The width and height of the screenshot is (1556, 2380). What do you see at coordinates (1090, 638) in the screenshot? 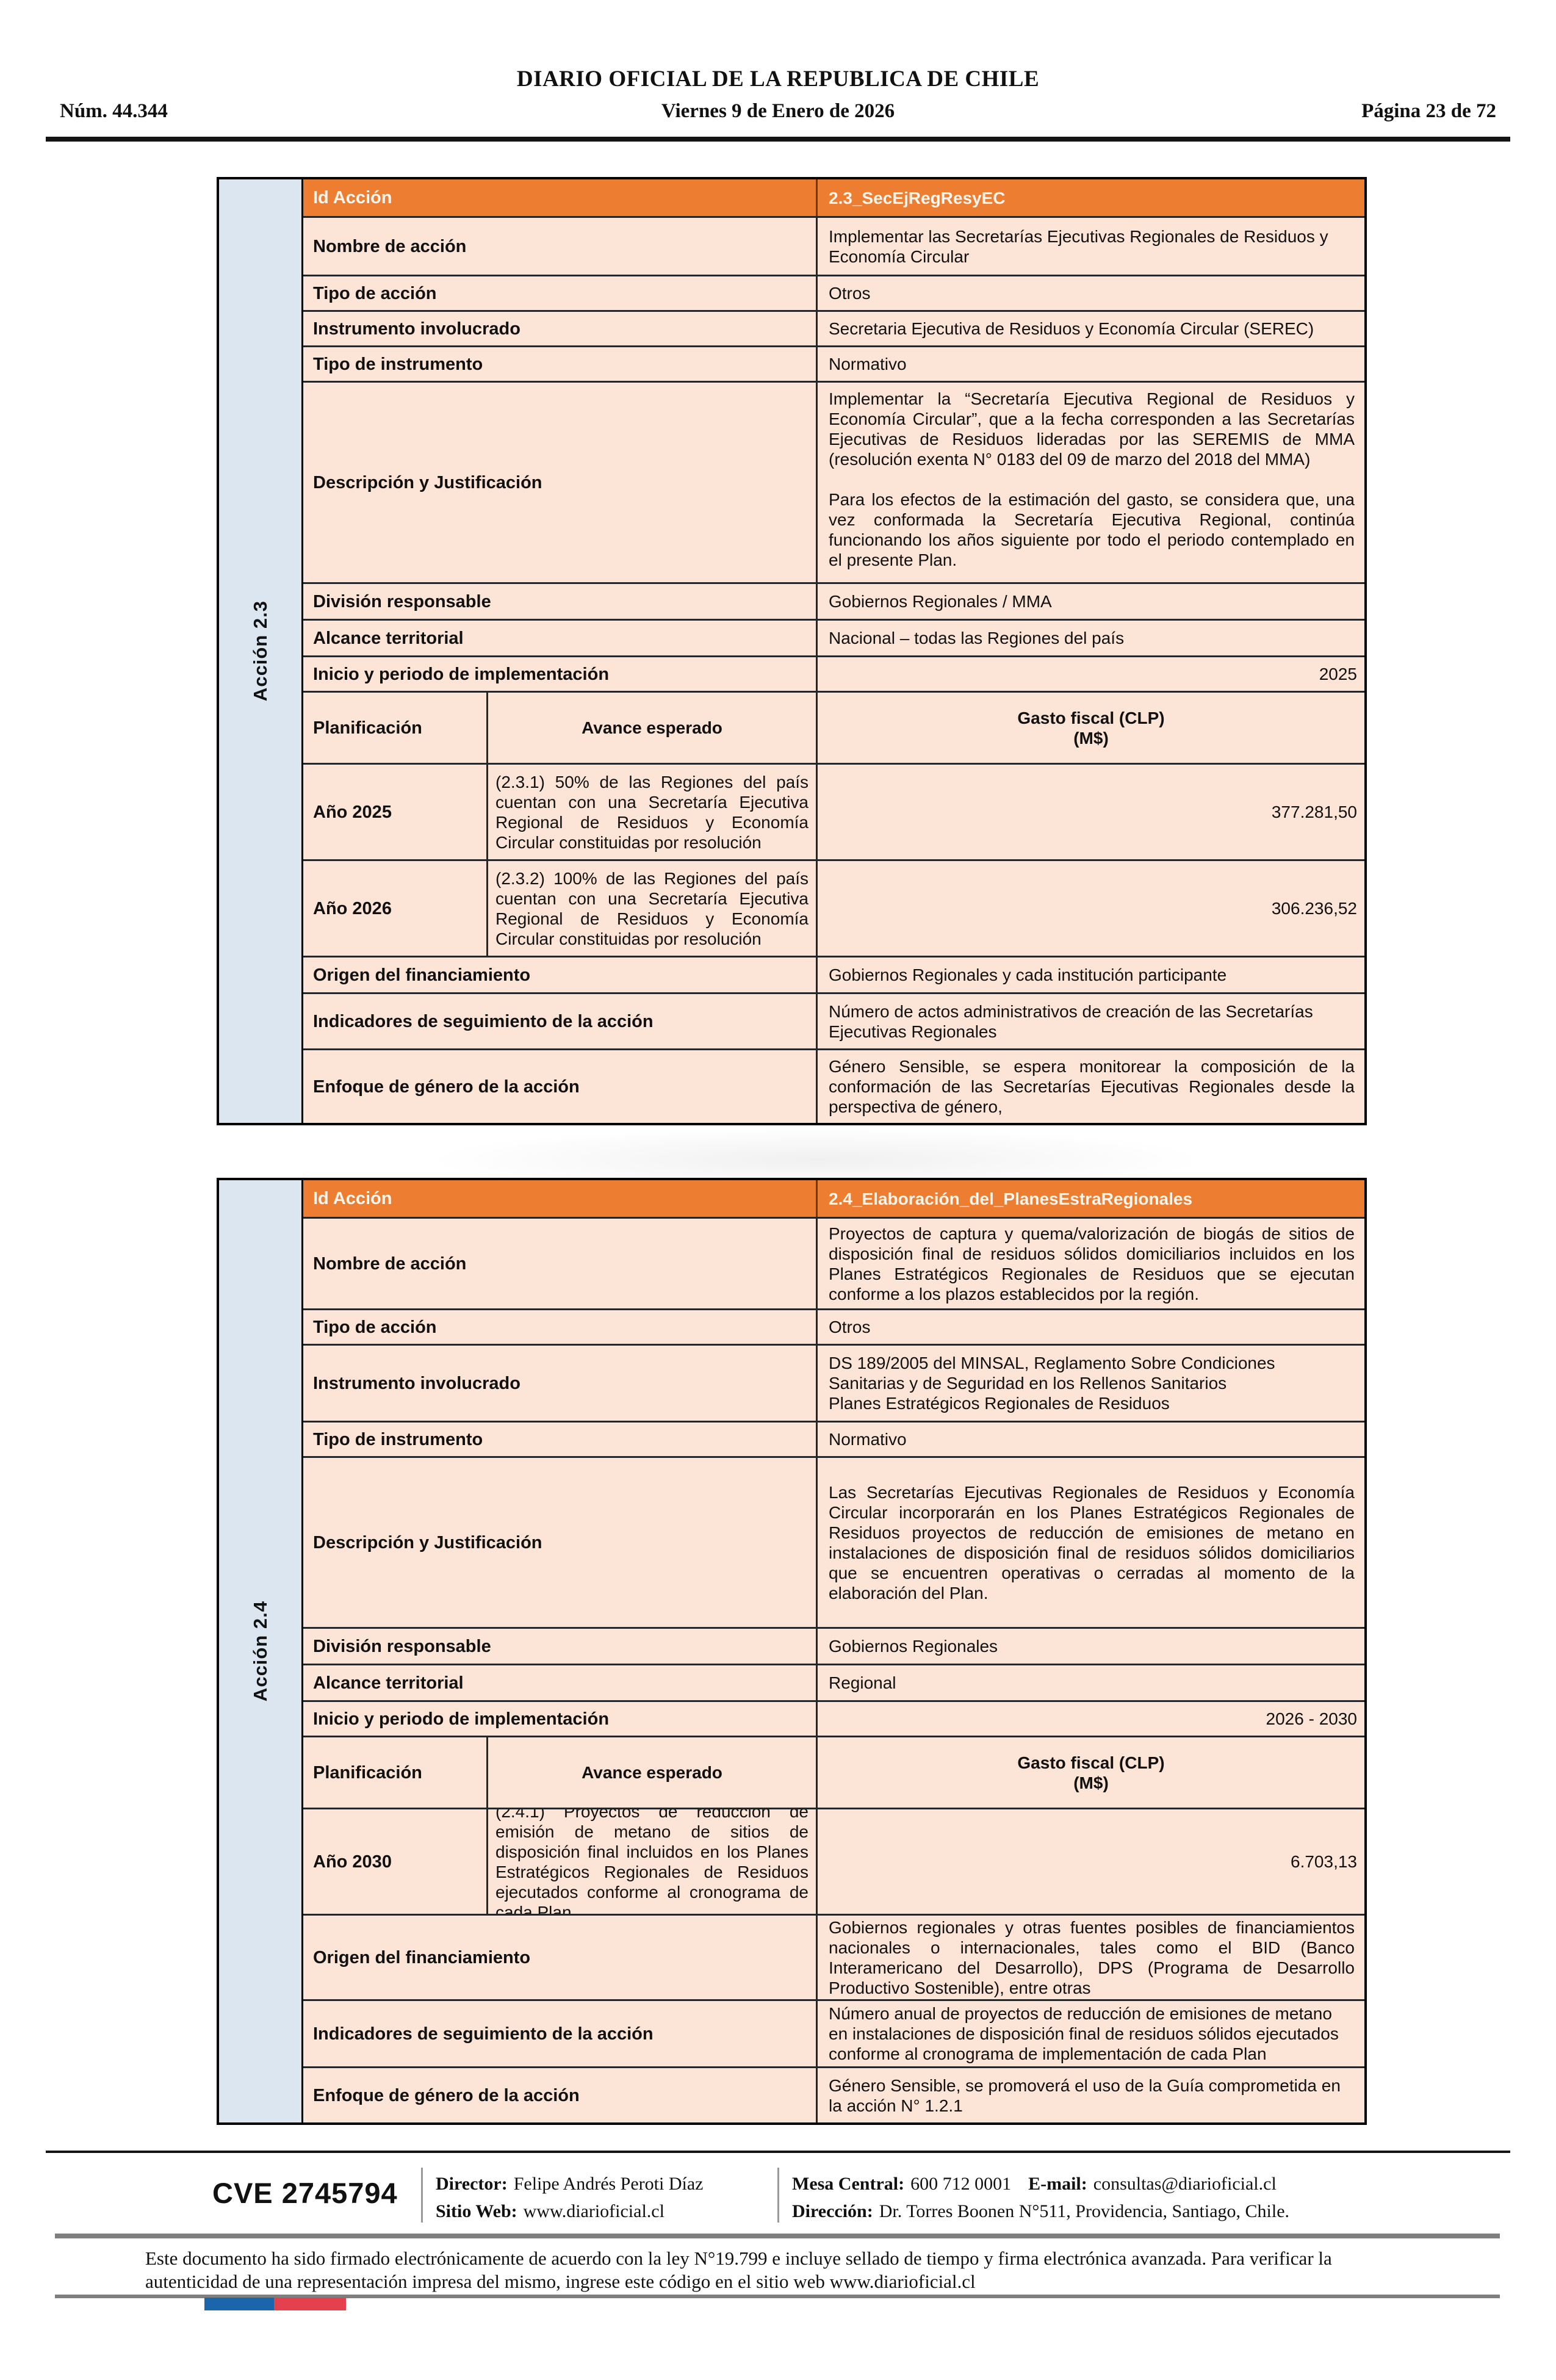
I see `alcance-value: Nacional – todas las Regiones del país` at bounding box center [1090, 638].